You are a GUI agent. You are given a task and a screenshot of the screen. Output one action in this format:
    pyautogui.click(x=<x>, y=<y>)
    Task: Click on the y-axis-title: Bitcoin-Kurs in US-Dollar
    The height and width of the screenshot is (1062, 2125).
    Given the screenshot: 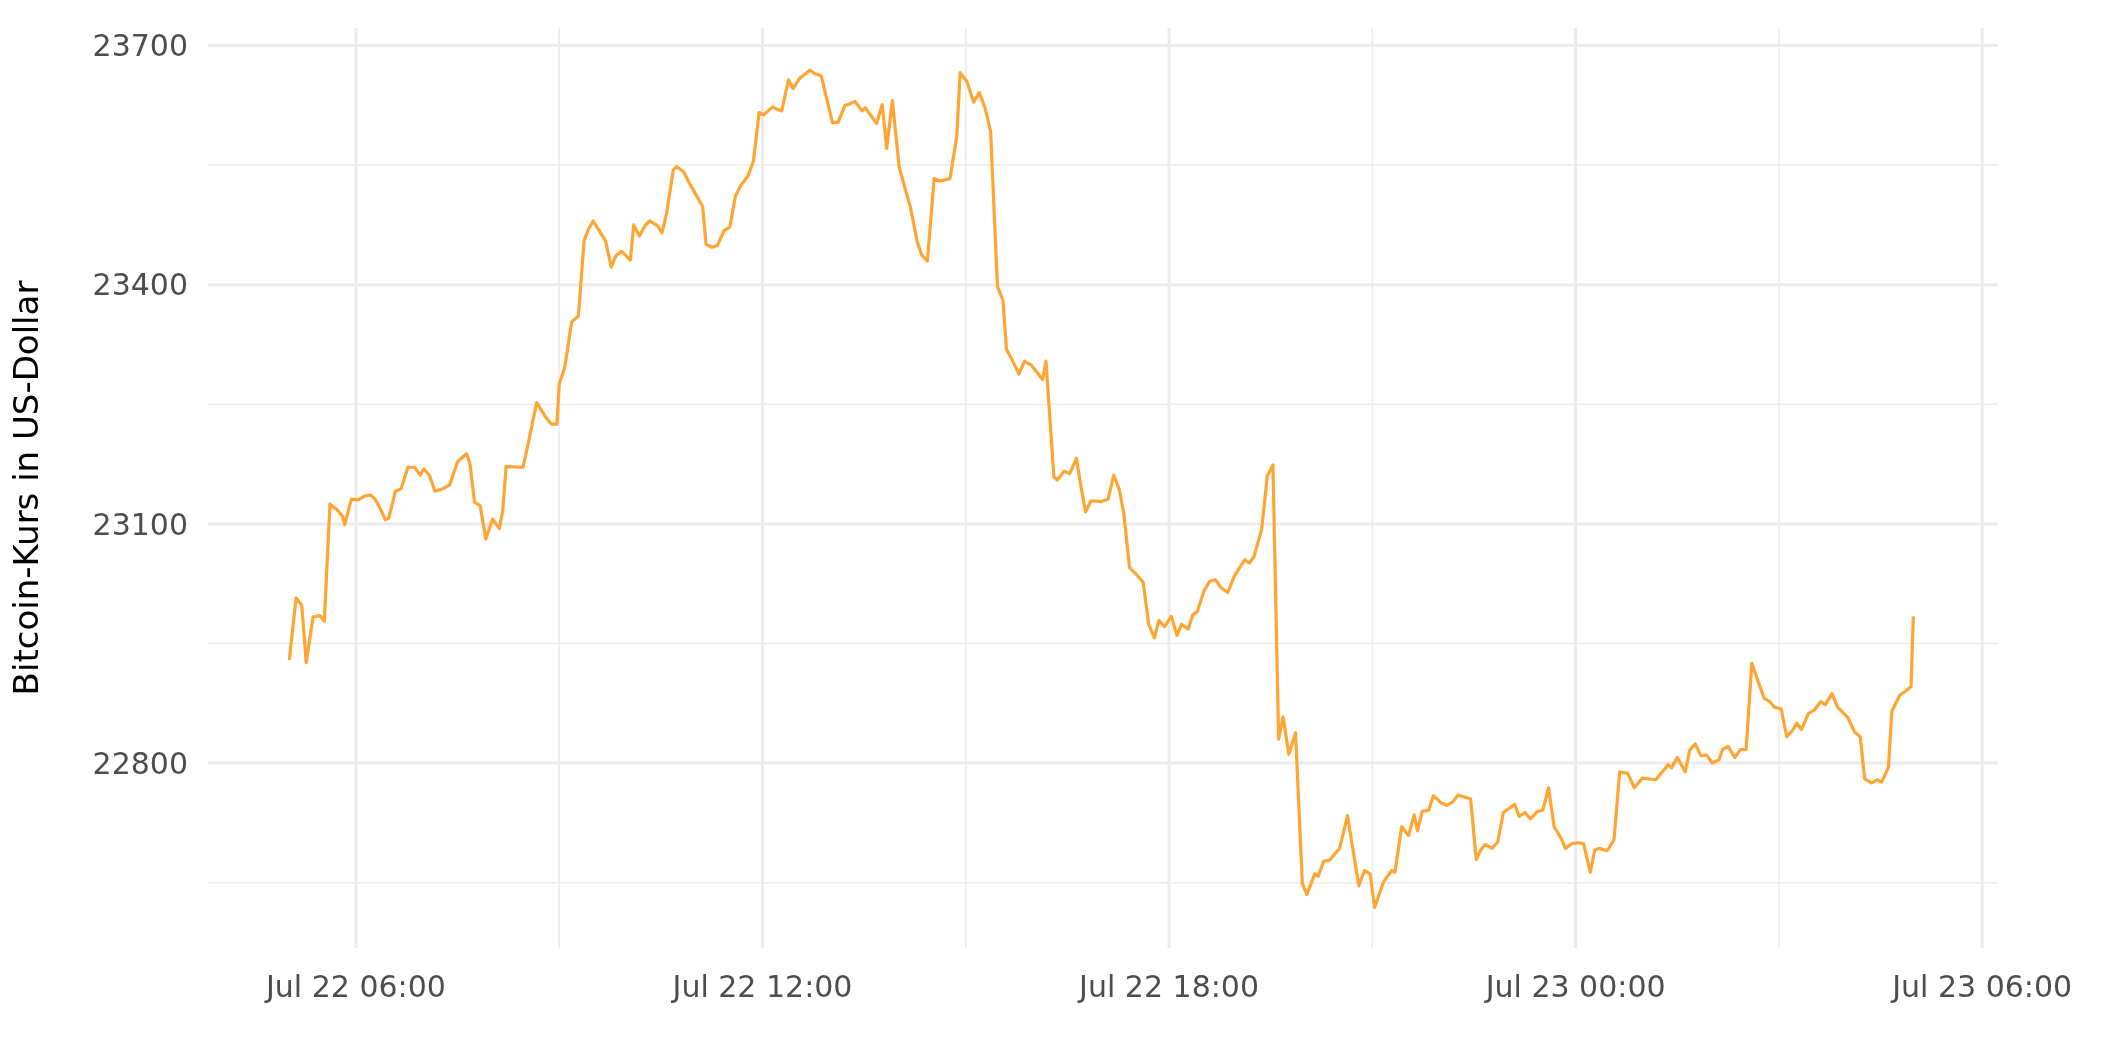 What is the action you would take?
    pyautogui.click(x=26, y=488)
    